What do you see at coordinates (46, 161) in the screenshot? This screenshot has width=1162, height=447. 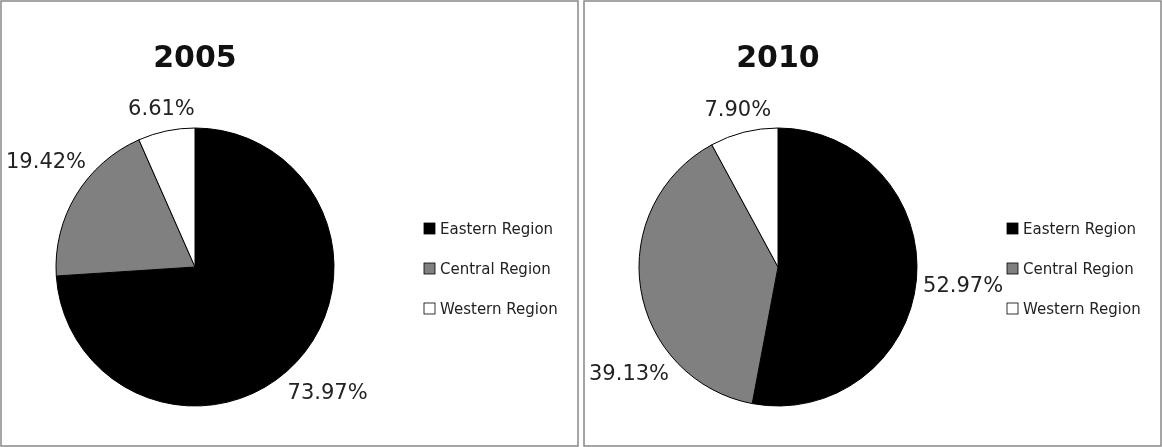 I see `data-label: 19.42%` at bounding box center [46, 161].